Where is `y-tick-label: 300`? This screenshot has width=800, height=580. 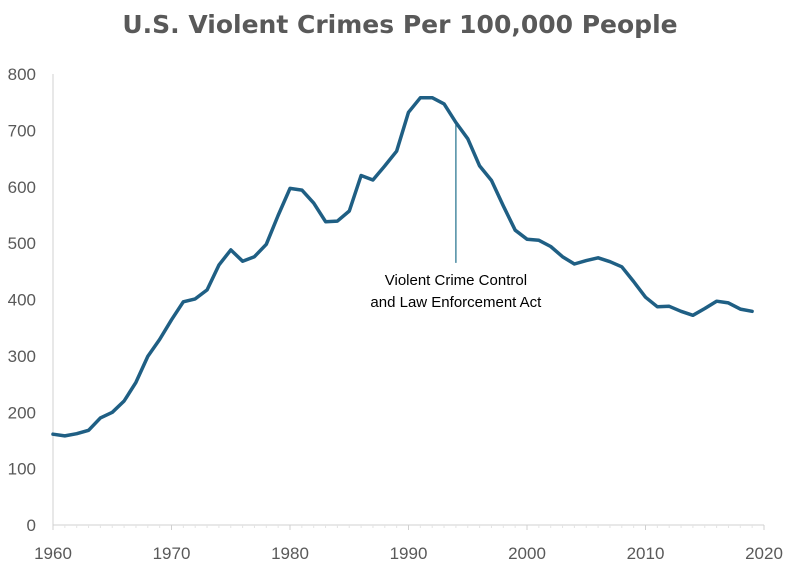 y-tick-label: 300 is located at coordinates (22, 356).